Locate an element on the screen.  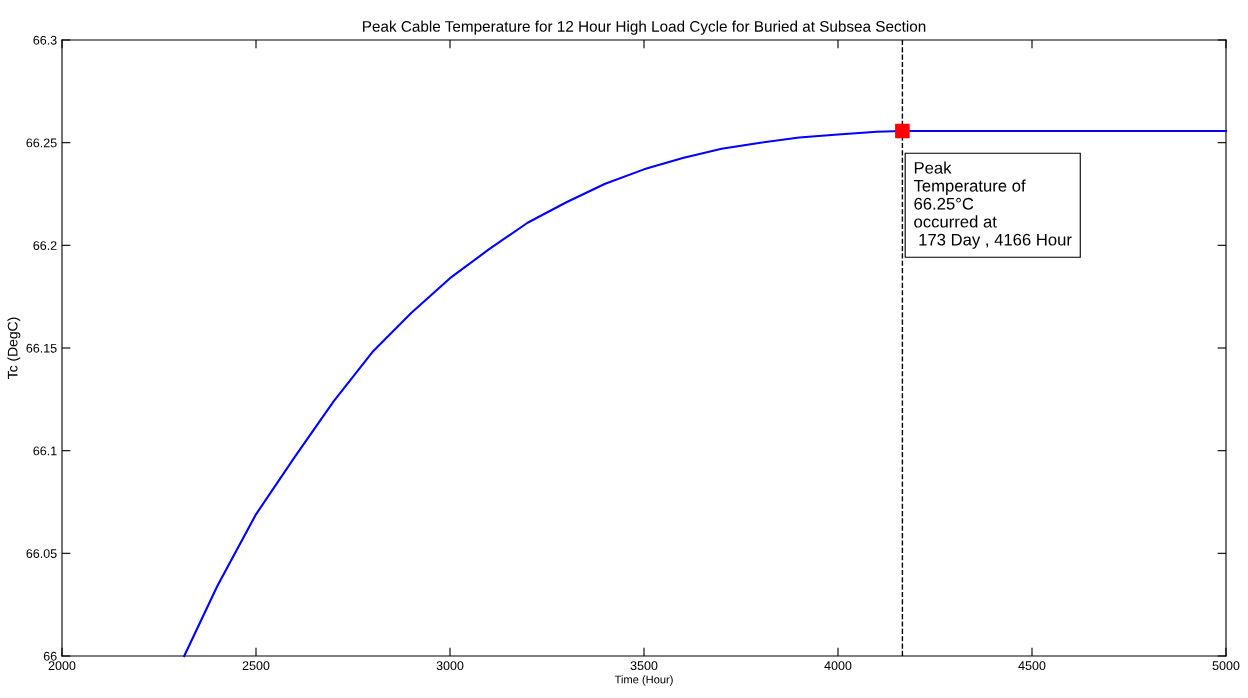
x-tick-label: 2500 is located at coordinates (256, 666).